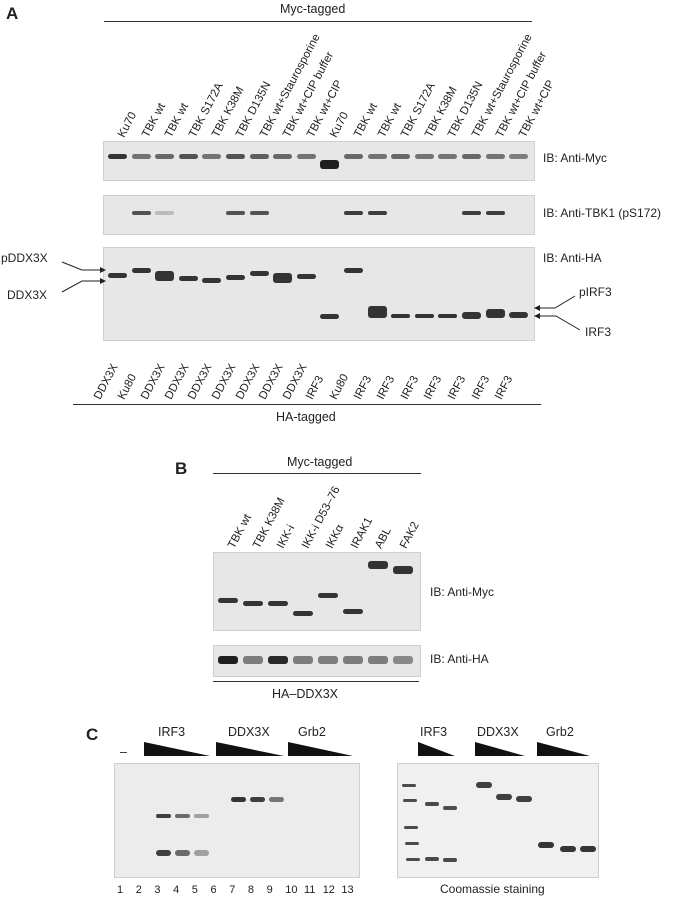 The image size is (685, 901). What do you see at coordinates (602, 213) in the screenshot?
I see `ib-anti-tbk1-label: IB: Anti-TBK1 (pS172)` at bounding box center [602, 213].